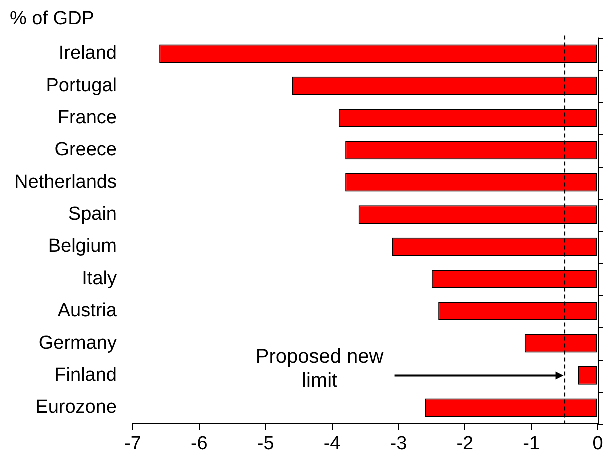 The image size is (608, 461). I want to click on y-tick-label: Italy, so click(100, 279).